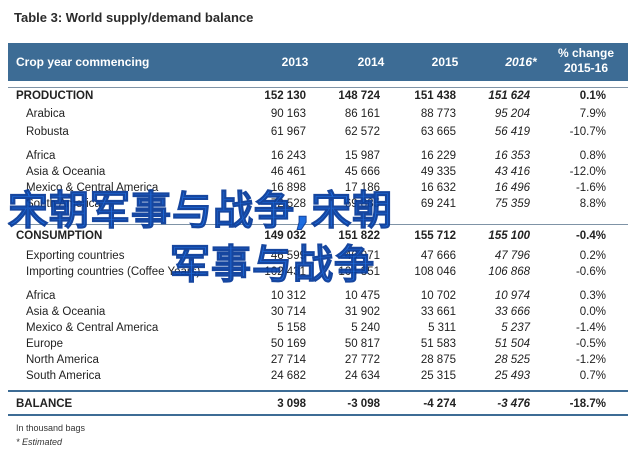 This screenshot has height=459, width=640. Describe the element at coordinates (512, 312) in the screenshot. I see `row-value: 33 666` at that location.